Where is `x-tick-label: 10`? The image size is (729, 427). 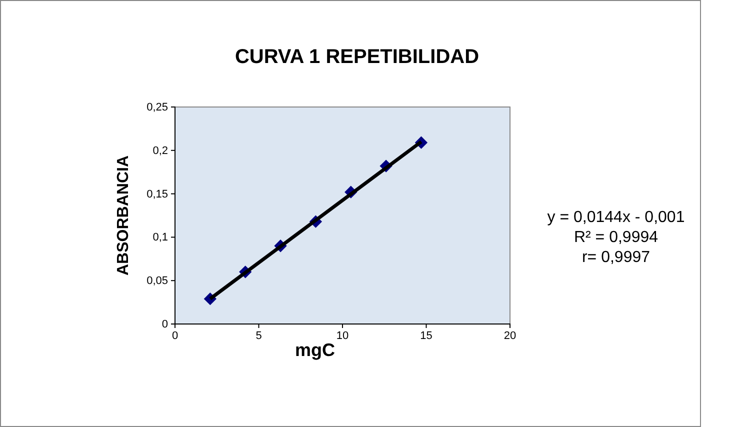
x-tick-label: 10 is located at coordinates (342, 336).